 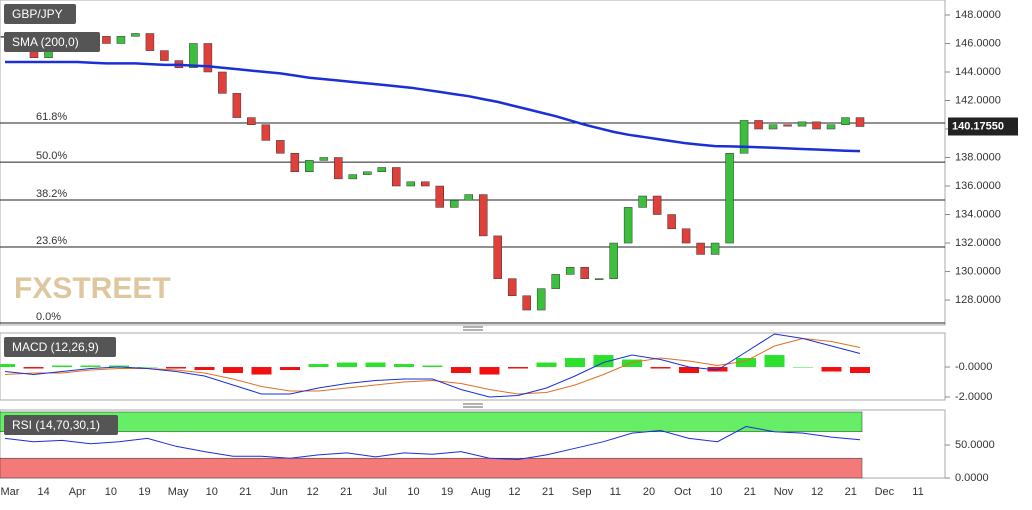 I want to click on rsi-label: RSI (14,70,30,1), so click(x=56, y=425).